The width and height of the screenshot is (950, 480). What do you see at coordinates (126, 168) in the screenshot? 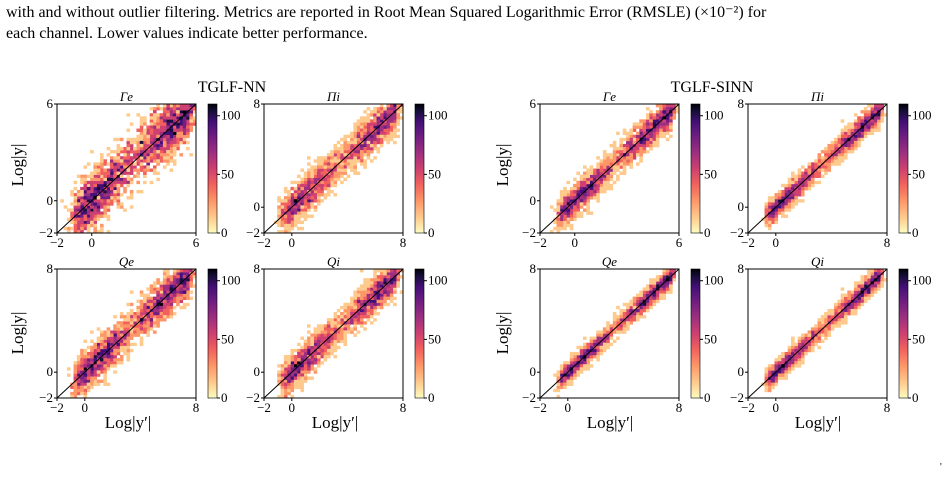
I see `panel-frame` at bounding box center [126, 168].